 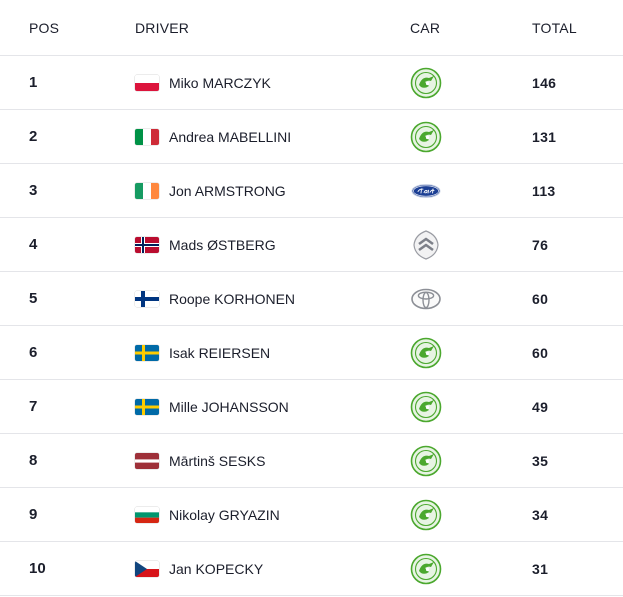 I want to click on table-row: 2 Andrea MABELLINI 131, so click(x=311, y=137).